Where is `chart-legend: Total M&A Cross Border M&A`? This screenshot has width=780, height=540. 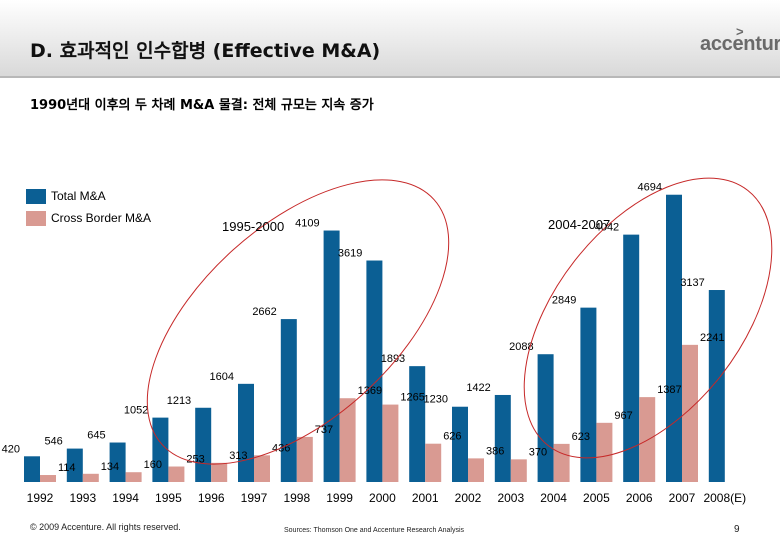 chart-legend: Total M&A Cross Border M&A is located at coordinates (88, 208).